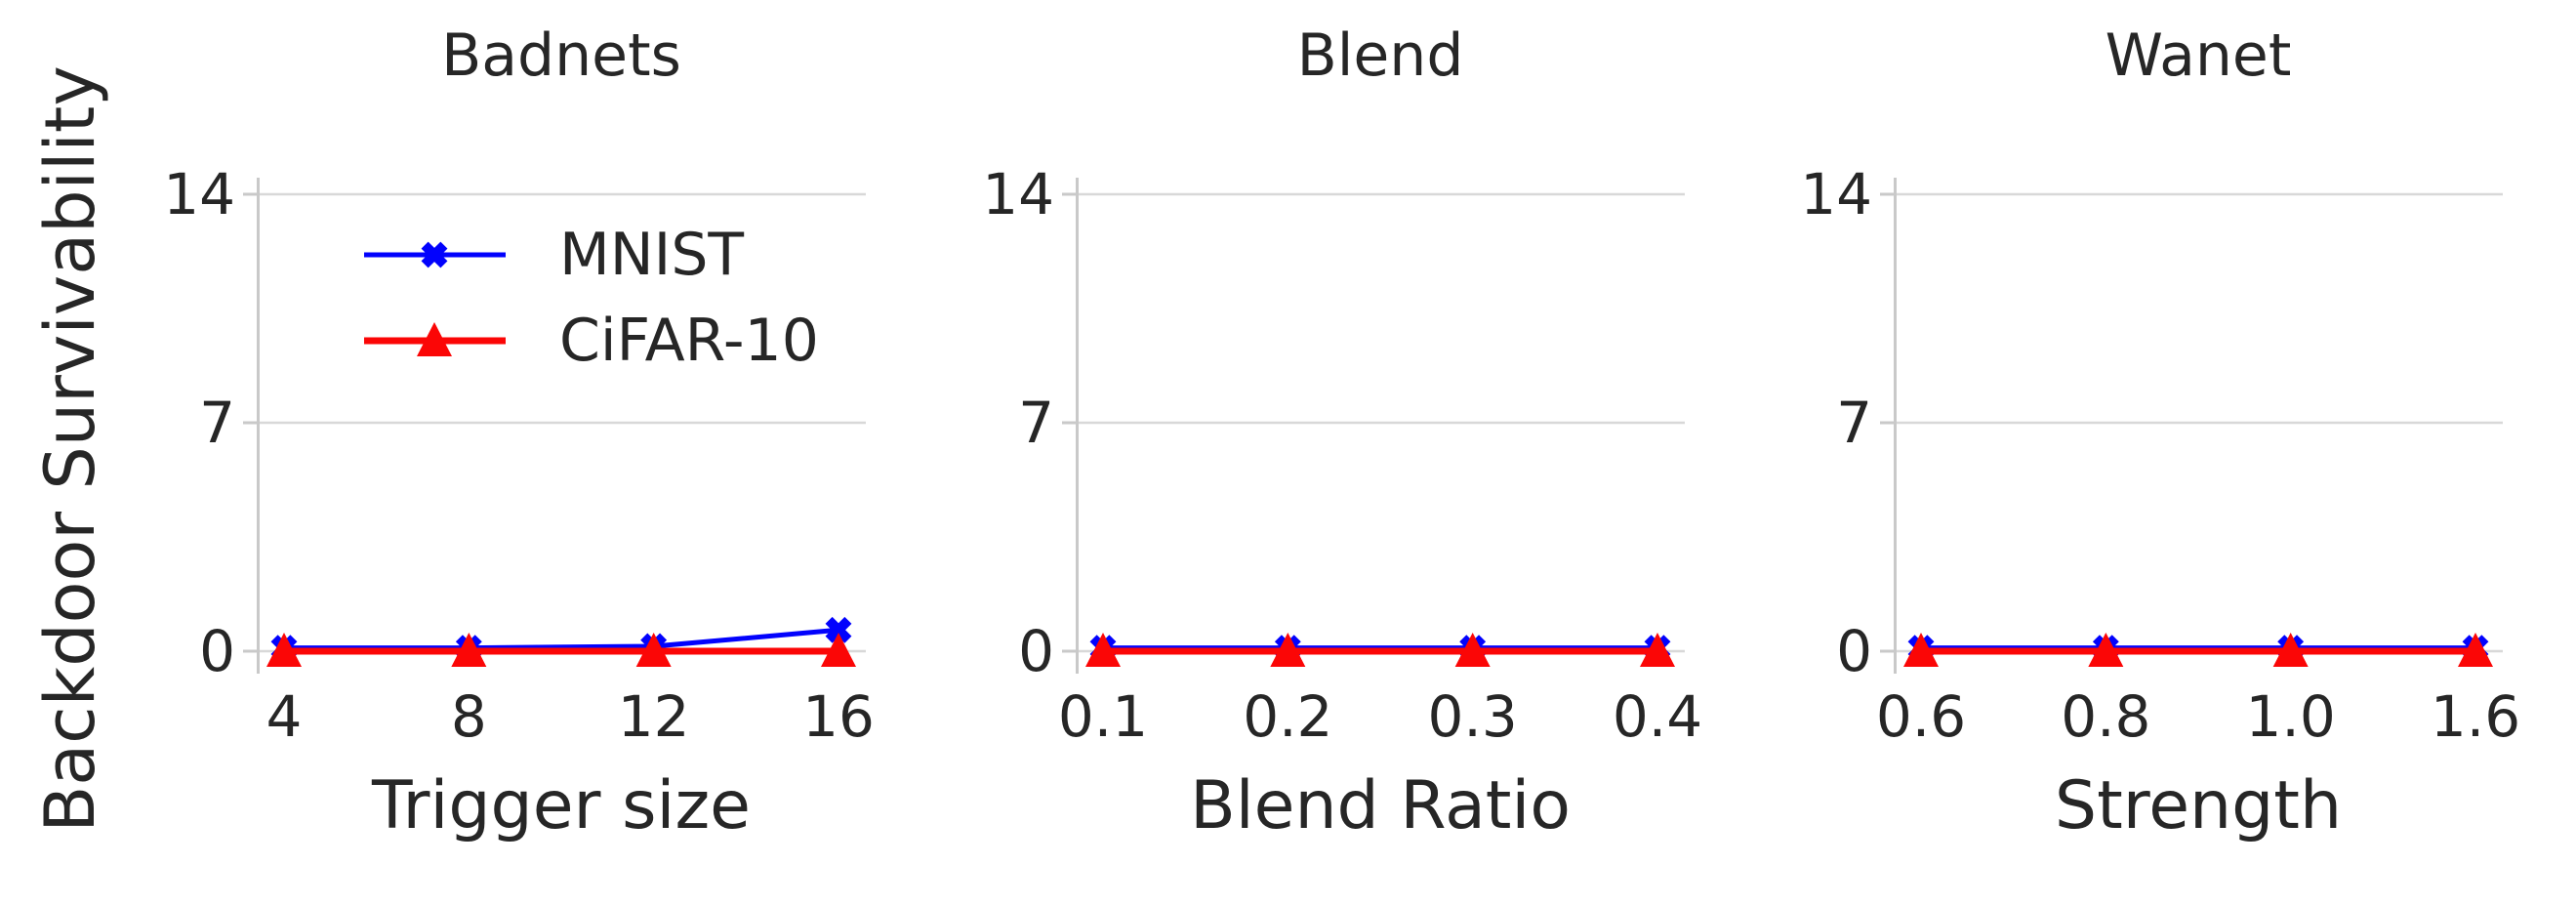  What do you see at coordinates (554, 426) in the screenshot?
I see `plot-area-badnets` at bounding box center [554, 426].